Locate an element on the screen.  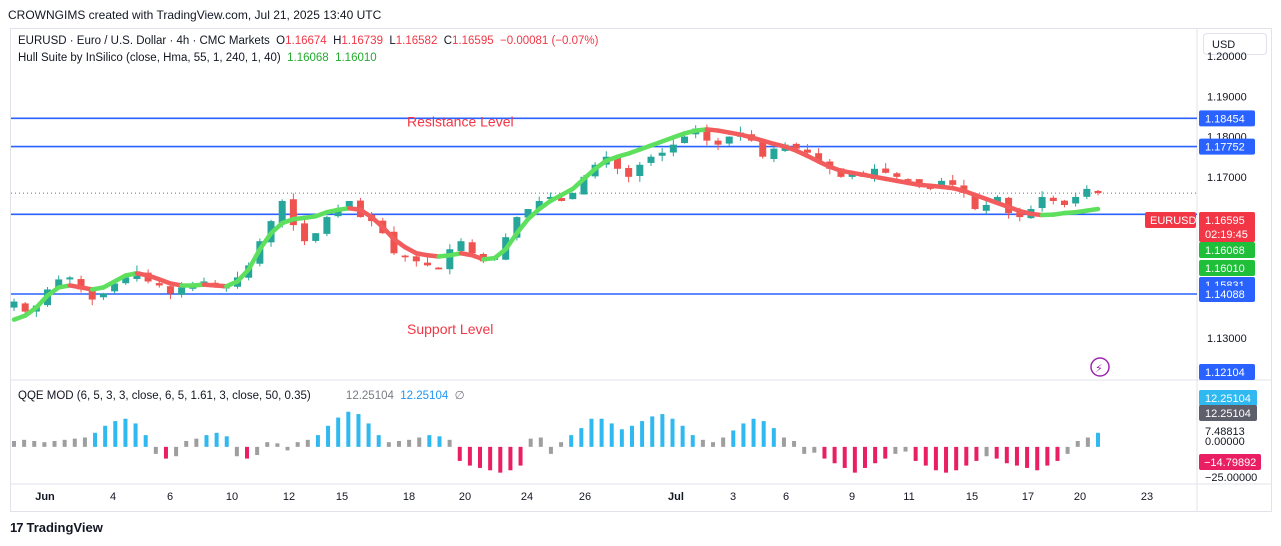
change-value: −0.00081 (−0.07%) is located at coordinates (549, 41).